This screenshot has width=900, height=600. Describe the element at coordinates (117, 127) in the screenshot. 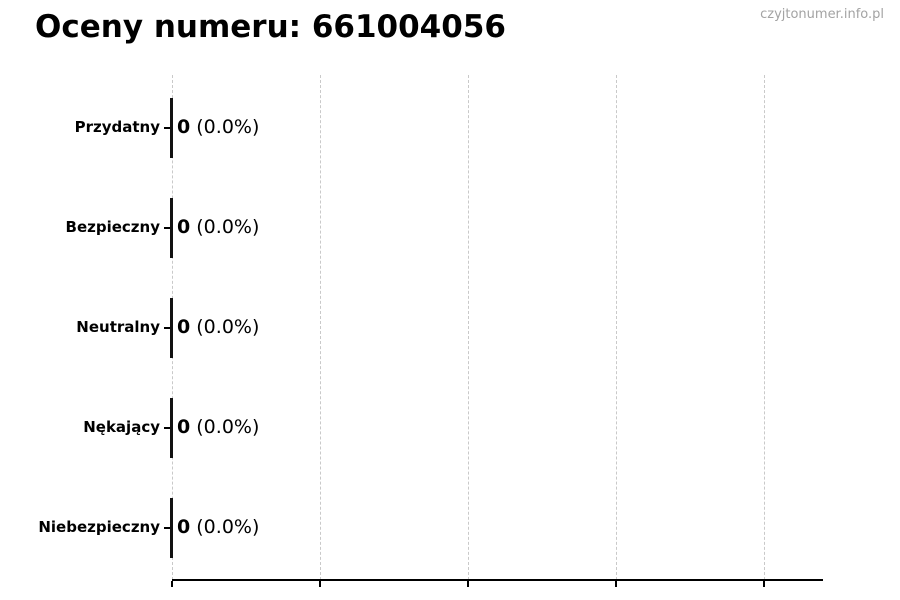

I see `category-label: Przydatny` at that location.